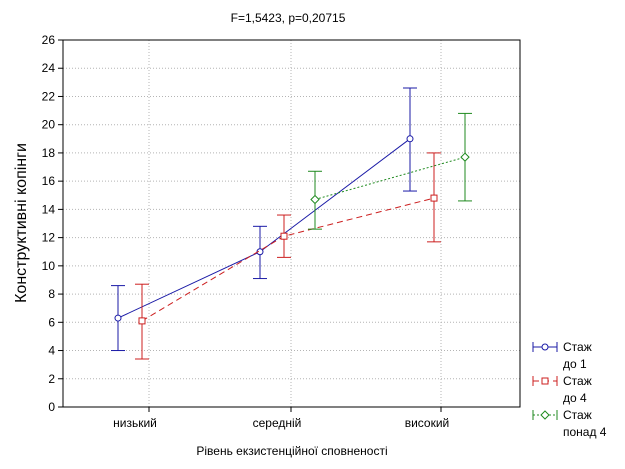 This screenshot has width=625, height=469. Describe the element at coordinates (427, 423) in the screenshot. I see `x-tick-label: високий` at that location.